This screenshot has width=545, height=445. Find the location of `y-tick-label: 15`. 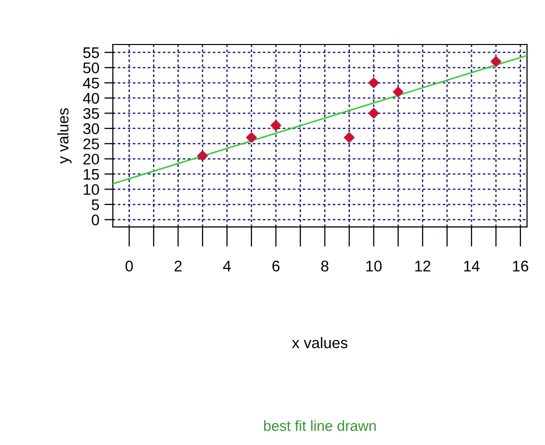

y-tick-label: 15 is located at coordinates (91, 174).